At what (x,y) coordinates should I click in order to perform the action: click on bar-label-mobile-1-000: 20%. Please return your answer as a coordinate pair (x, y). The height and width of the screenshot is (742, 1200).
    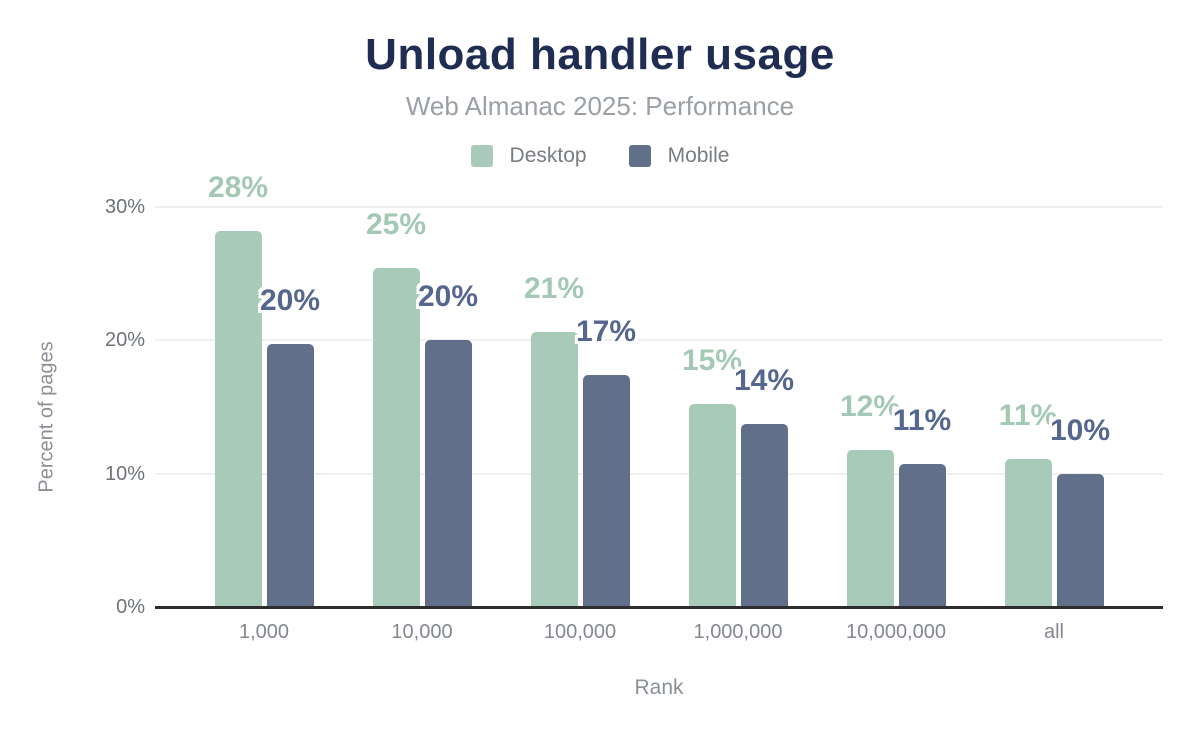
    Looking at the image, I should click on (290, 301).